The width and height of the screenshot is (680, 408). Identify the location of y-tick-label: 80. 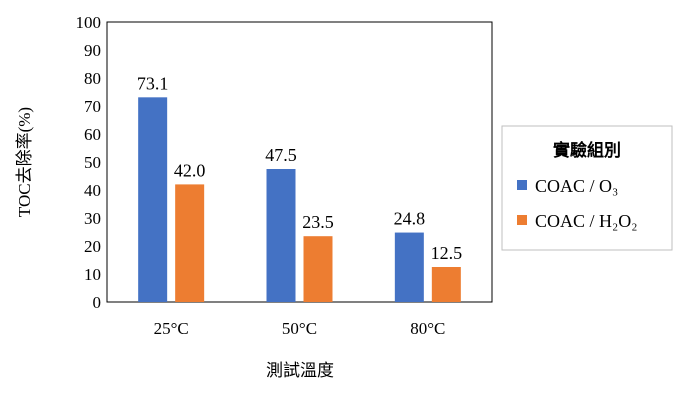
(92, 78).